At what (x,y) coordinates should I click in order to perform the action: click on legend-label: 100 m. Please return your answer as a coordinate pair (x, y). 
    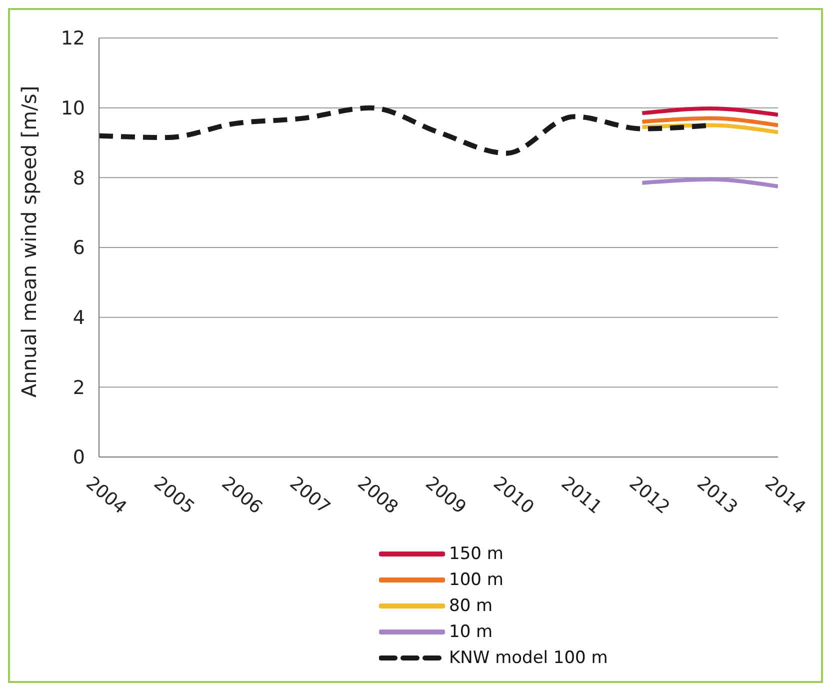
    Looking at the image, I should click on (476, 580).